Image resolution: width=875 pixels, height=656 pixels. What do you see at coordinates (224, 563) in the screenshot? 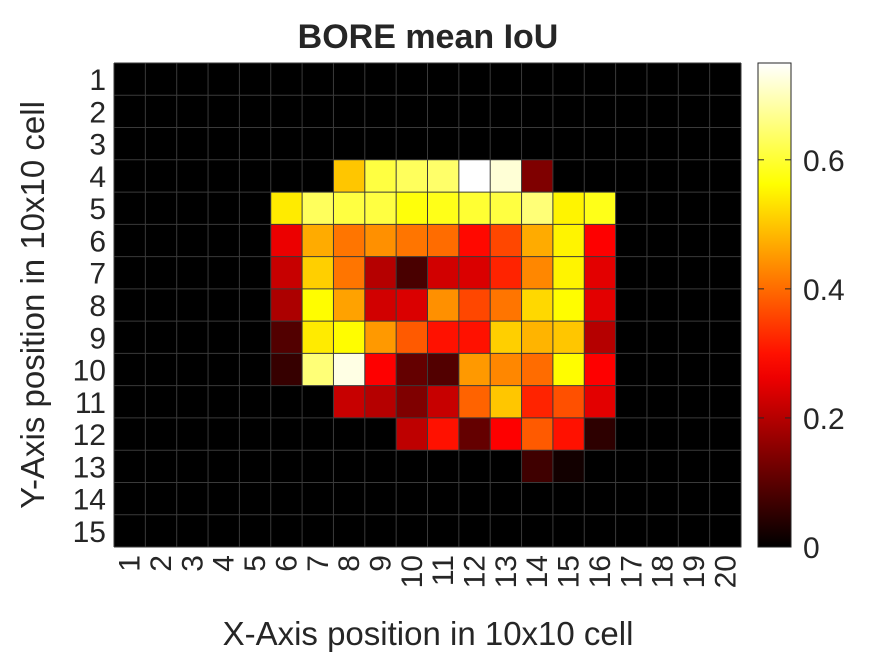
I see `x-tick-label: 4` at bounding box center [224, 563].